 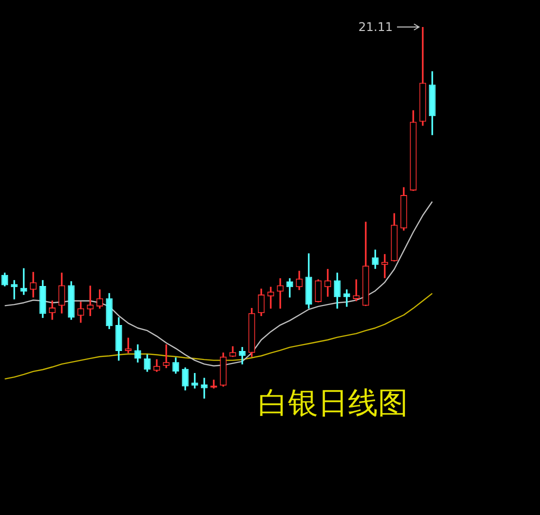 What do you see at coordinates (375, 27) in the screenshot?
I see `annotation: 21.11` at bounding box center [375, 27].